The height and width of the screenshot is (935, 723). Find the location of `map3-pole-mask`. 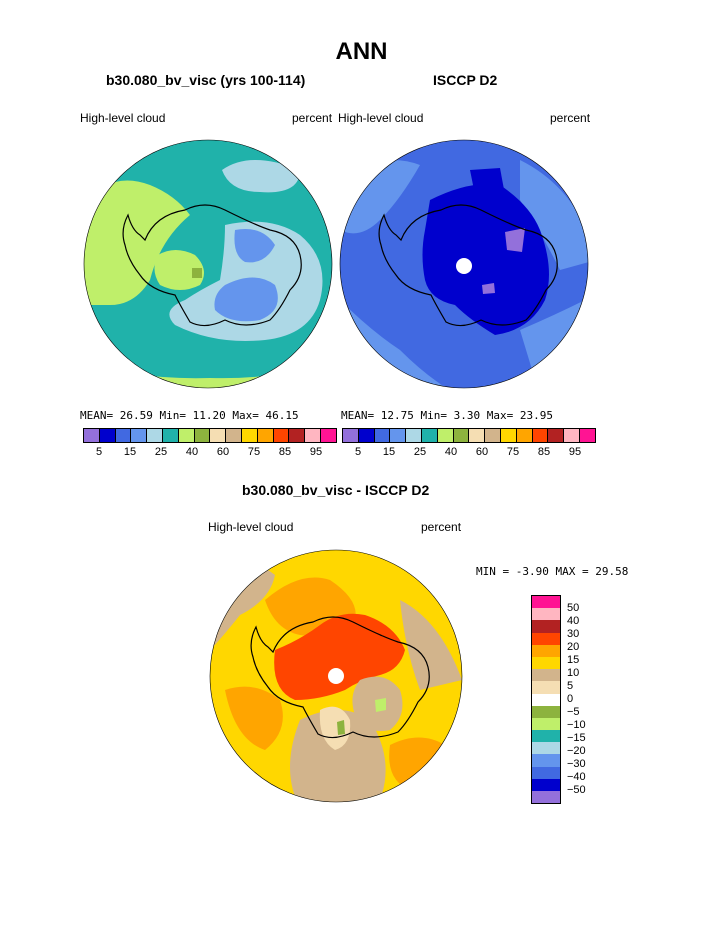

map3-pole-mask is located at coordinates (336, 676).